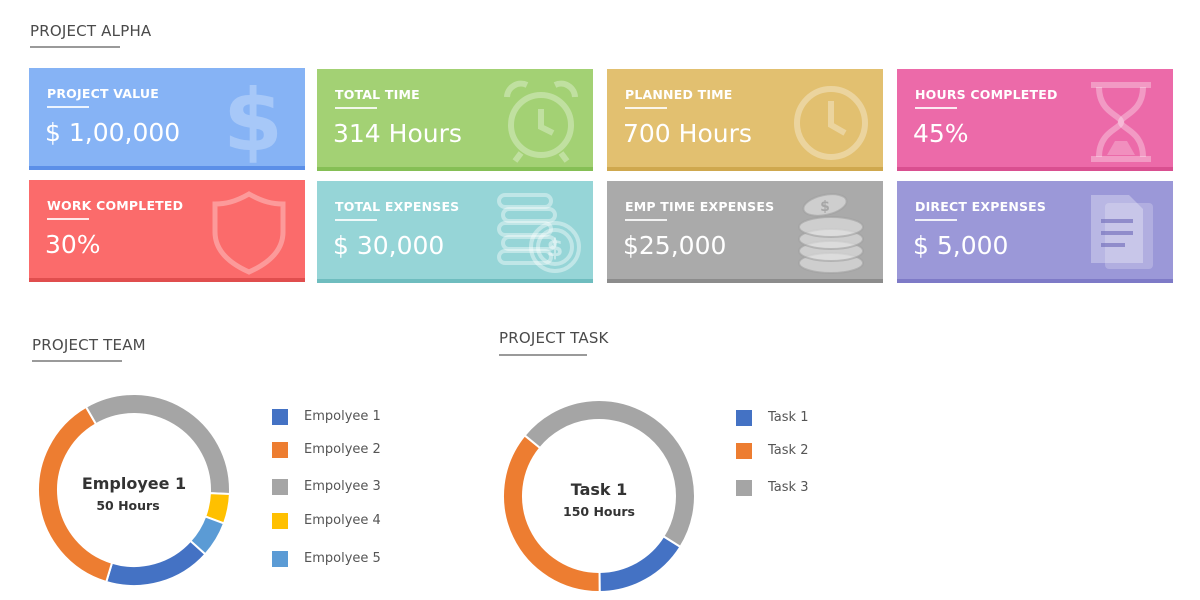 Image resolution: width=1200 pixels, height=600 pixels. What do you see at coordinates (342, 416) in the screenshot?
I see `team-legend-label: Empolyee 1` at bounding box center [342, 416].